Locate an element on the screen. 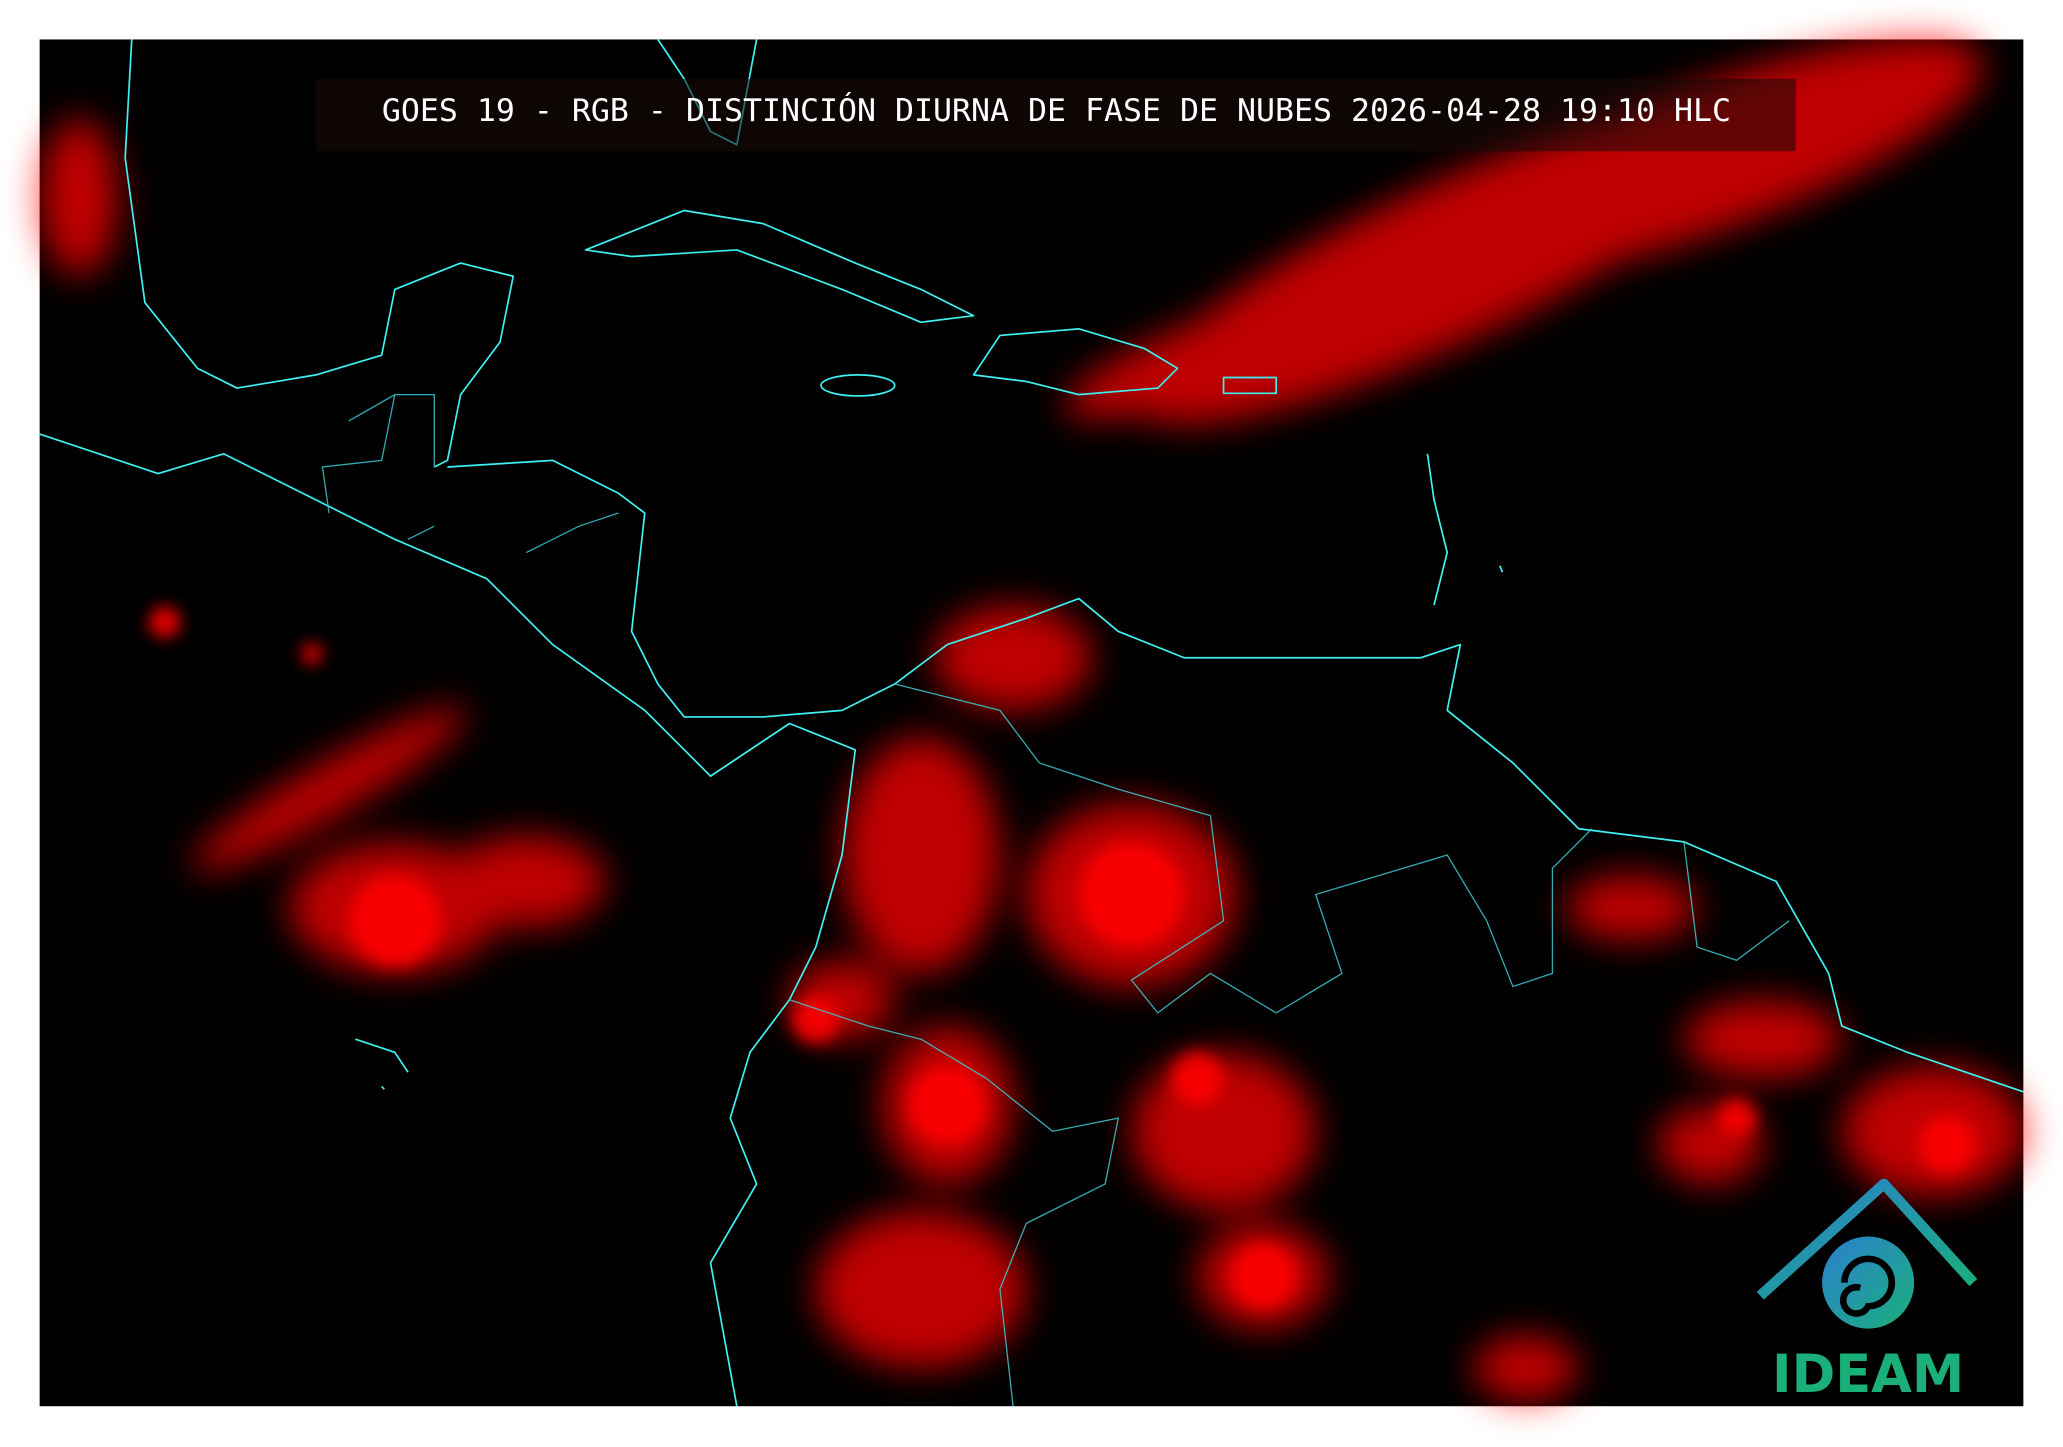  logo-text: IDEAM is located at coordinates (1868, 1374).